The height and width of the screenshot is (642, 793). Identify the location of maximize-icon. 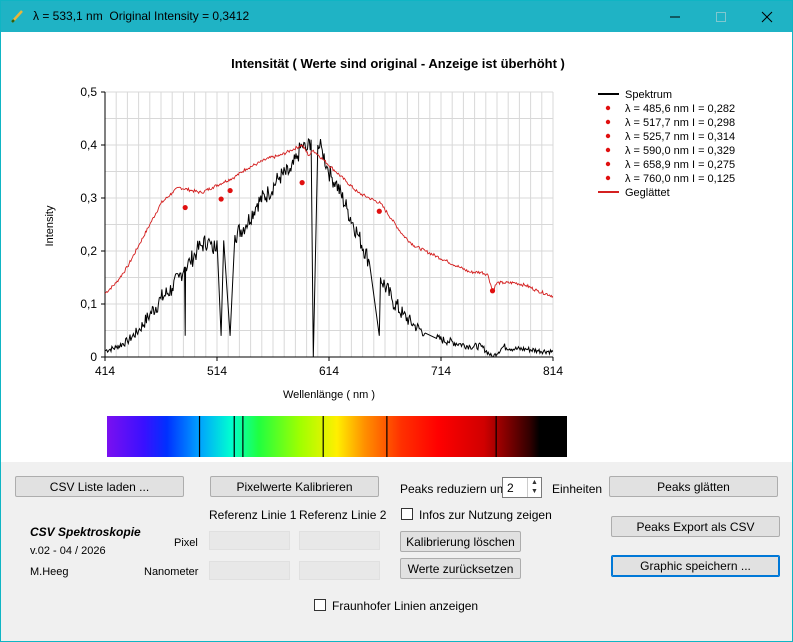
(721, 16).